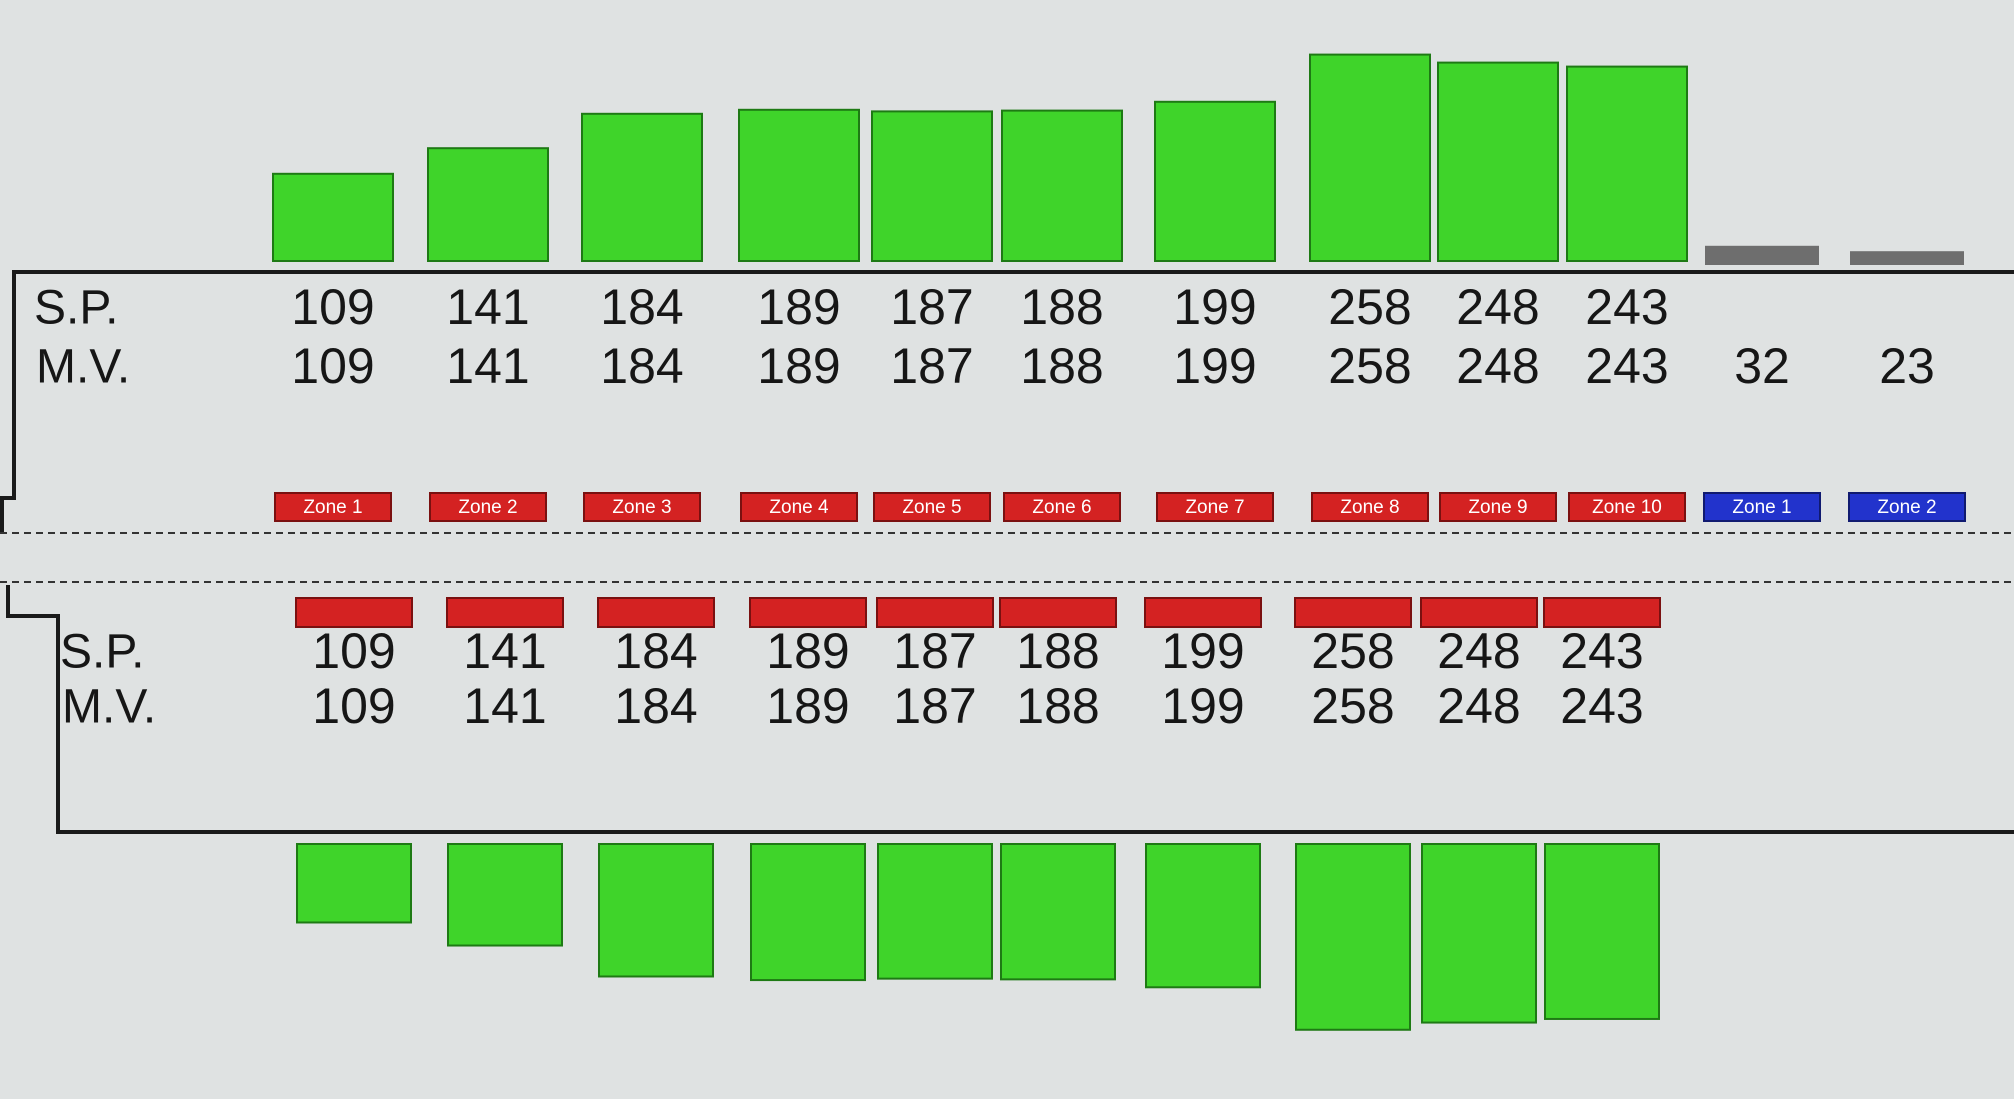 This screenshot has height=1099, width=2014. What do you see at coordinates (807, 651) in the screenshot?
I see `sp-value: 189` at bounding box center [807, 651].